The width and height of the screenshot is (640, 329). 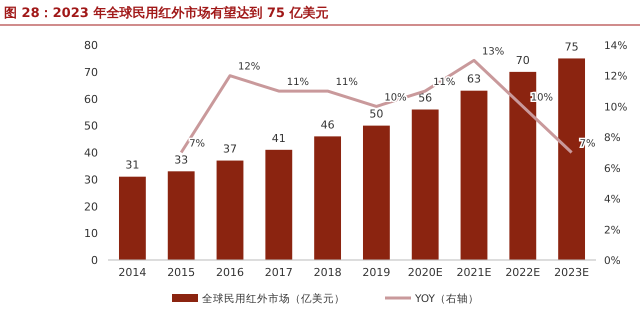 What do you see at coordinates (376, 114) in the screenshot?
I see `data-label: 50` at bounding box center [376, 114].